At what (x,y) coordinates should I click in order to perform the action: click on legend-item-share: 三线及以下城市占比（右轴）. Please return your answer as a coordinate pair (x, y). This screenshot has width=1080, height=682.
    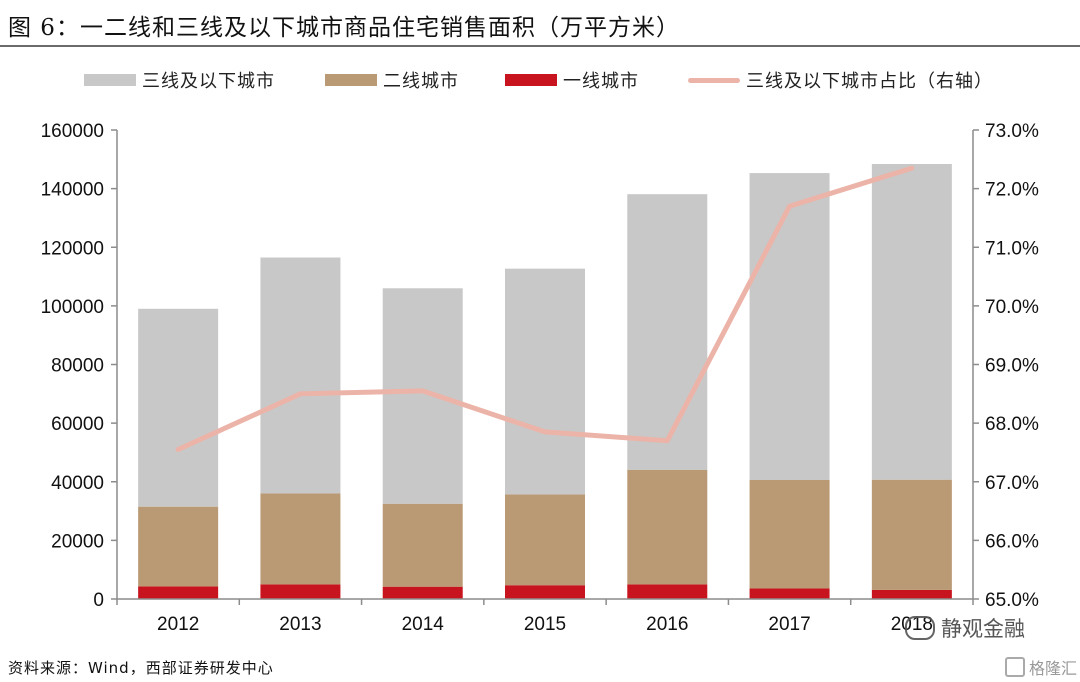
    Looking at the image, I should click on (840, 80).